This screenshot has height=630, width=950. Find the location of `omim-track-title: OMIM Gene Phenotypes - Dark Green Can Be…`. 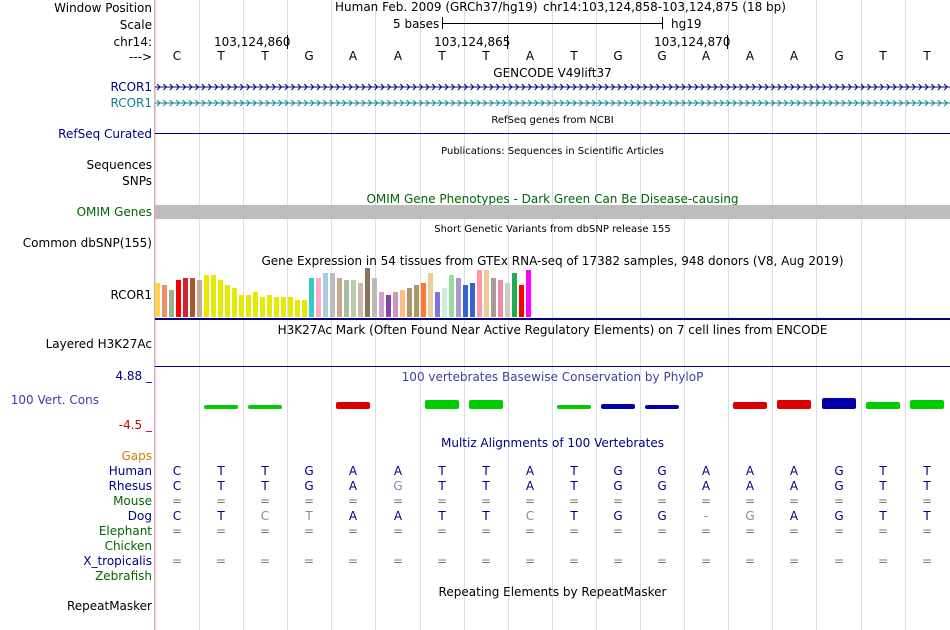

omim-track-title: OMIM Gene Phenotypes - Dark Green Can Be… is located at coordinates (552, 199).